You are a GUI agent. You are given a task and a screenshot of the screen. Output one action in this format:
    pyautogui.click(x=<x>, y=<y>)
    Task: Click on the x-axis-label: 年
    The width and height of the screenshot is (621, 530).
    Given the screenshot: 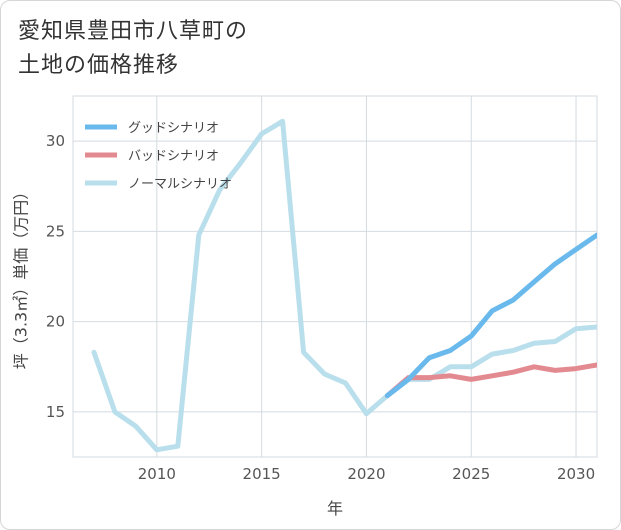 What is the action you would take?
    pyautogui.click(x=335, y=508)
    